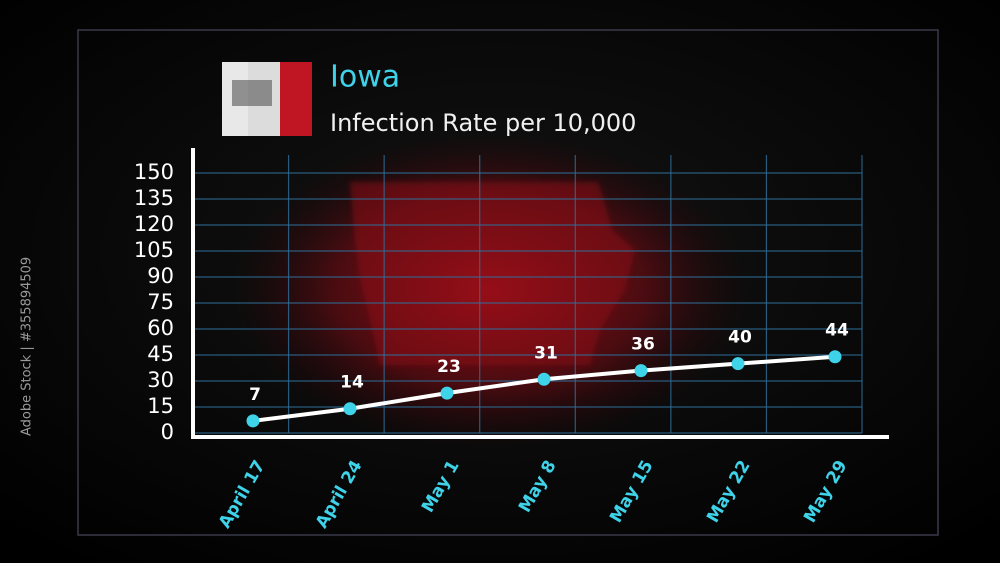 Image resolution: width=1000 pixels, height=563 pixels. What do you see at coordinates (160, 328) in the screenshot?
I see `y-tick-label: 60` at bounding box center [160, 328].